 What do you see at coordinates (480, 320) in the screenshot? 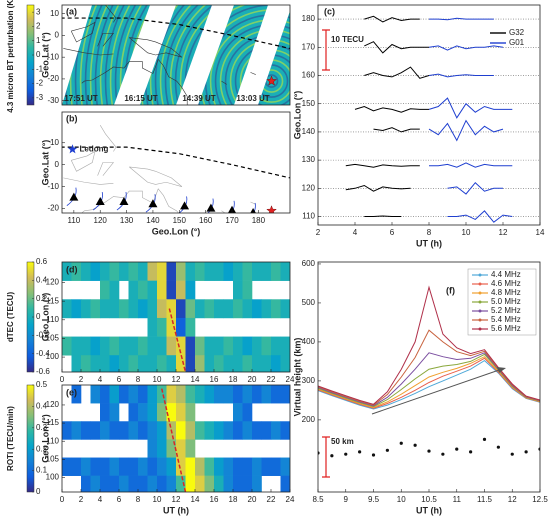
I see `legend-dot` at bounding box center [480, 320].